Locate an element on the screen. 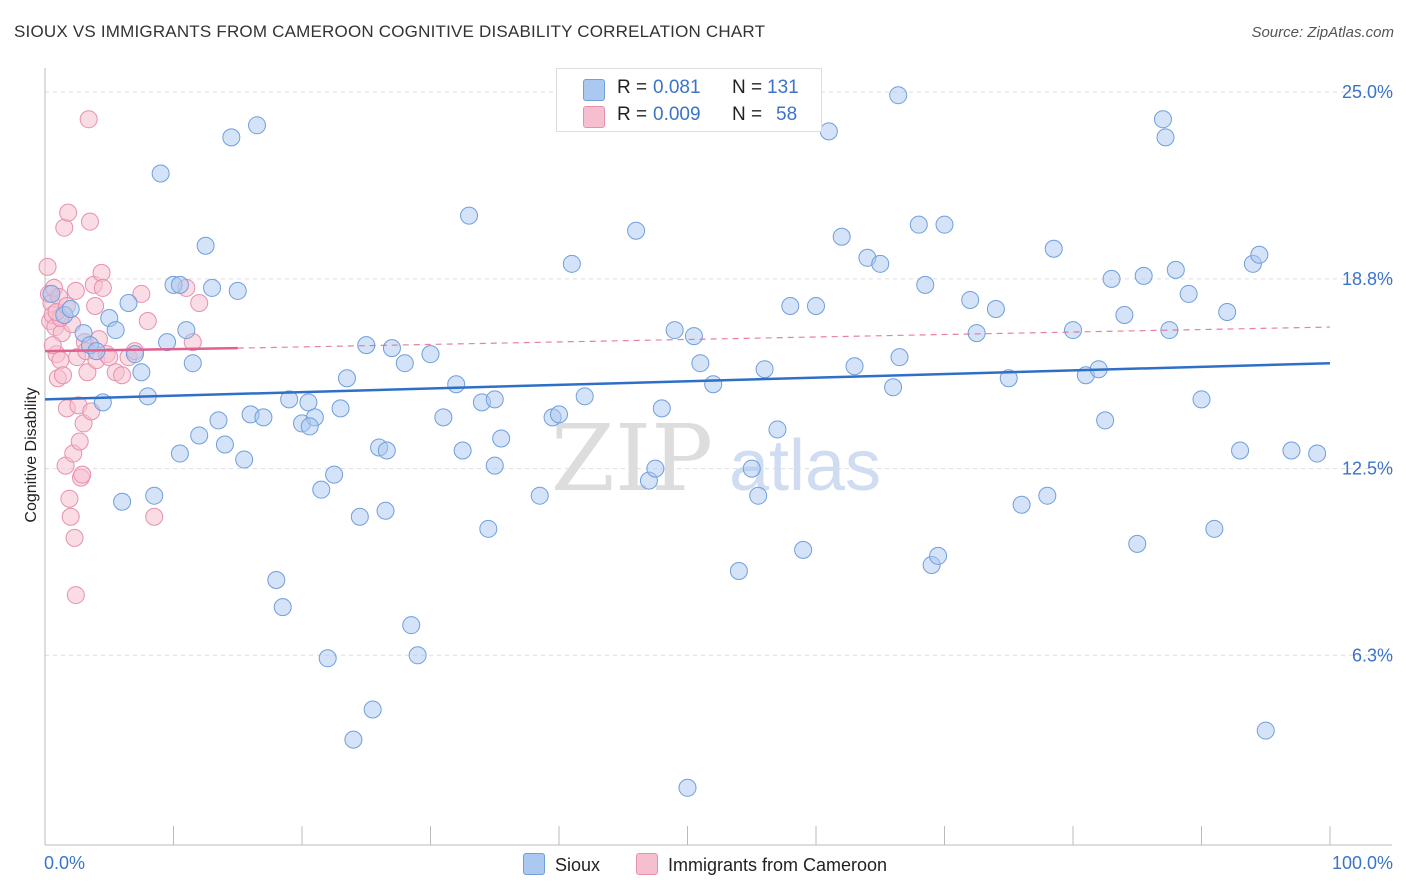 This screenshot has height=892, width=1406. legend-r-label: R = is located at coordinates (632, 114).